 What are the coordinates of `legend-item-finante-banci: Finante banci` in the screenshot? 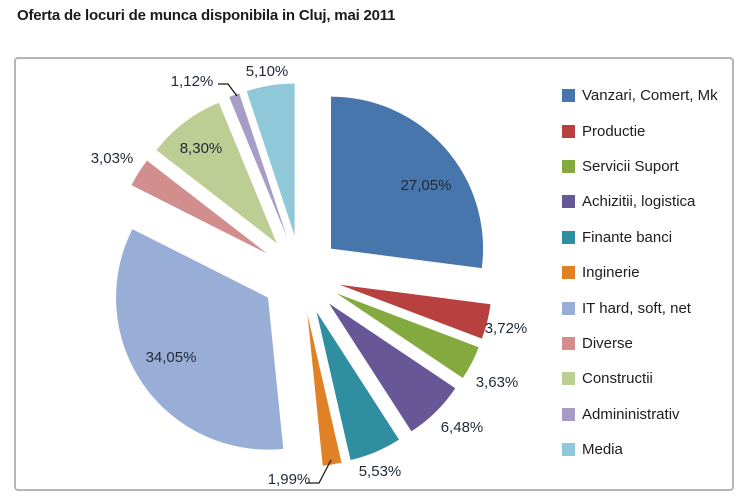 It's located at (640, 237).